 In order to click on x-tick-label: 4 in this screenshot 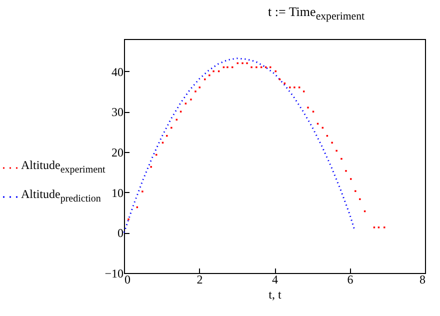, I will do `click(275, 279)`.